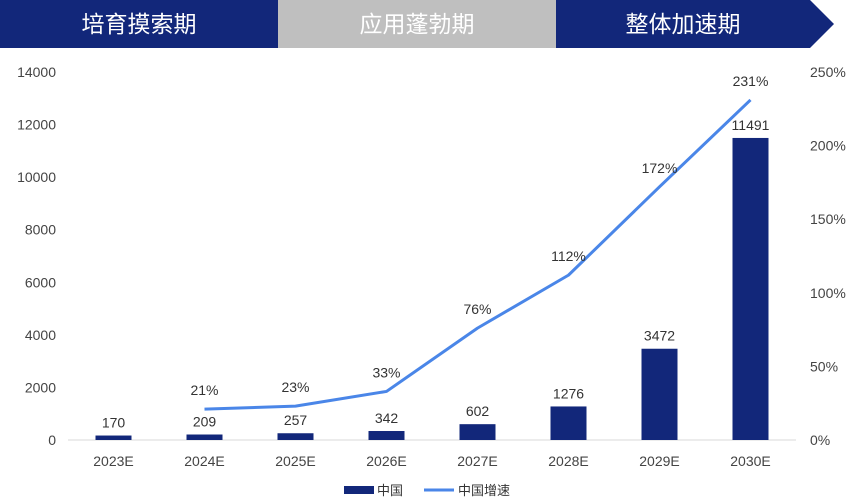 Image resolution: width=858 pixels, height=502 pixels. What do you see at coordinates (36, 72) in the screenshot?
I see `left-tick-label: 14000` at bounding box center [36, 72].